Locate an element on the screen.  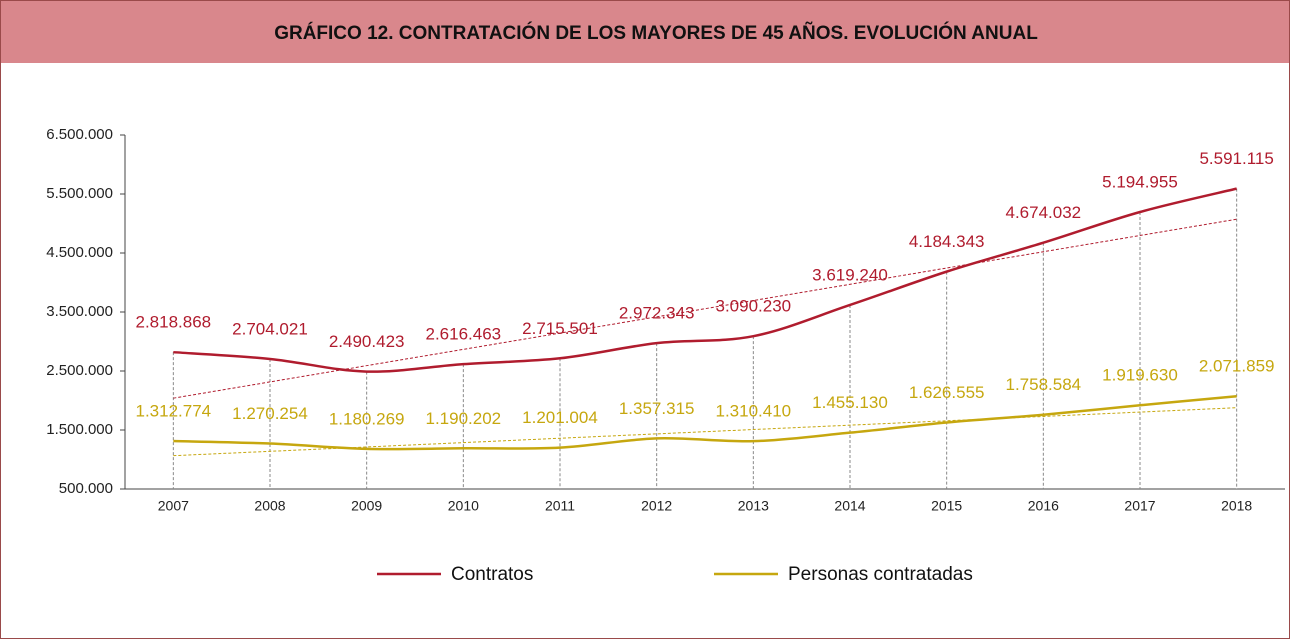
series-line is located at coordinates (705, 423).